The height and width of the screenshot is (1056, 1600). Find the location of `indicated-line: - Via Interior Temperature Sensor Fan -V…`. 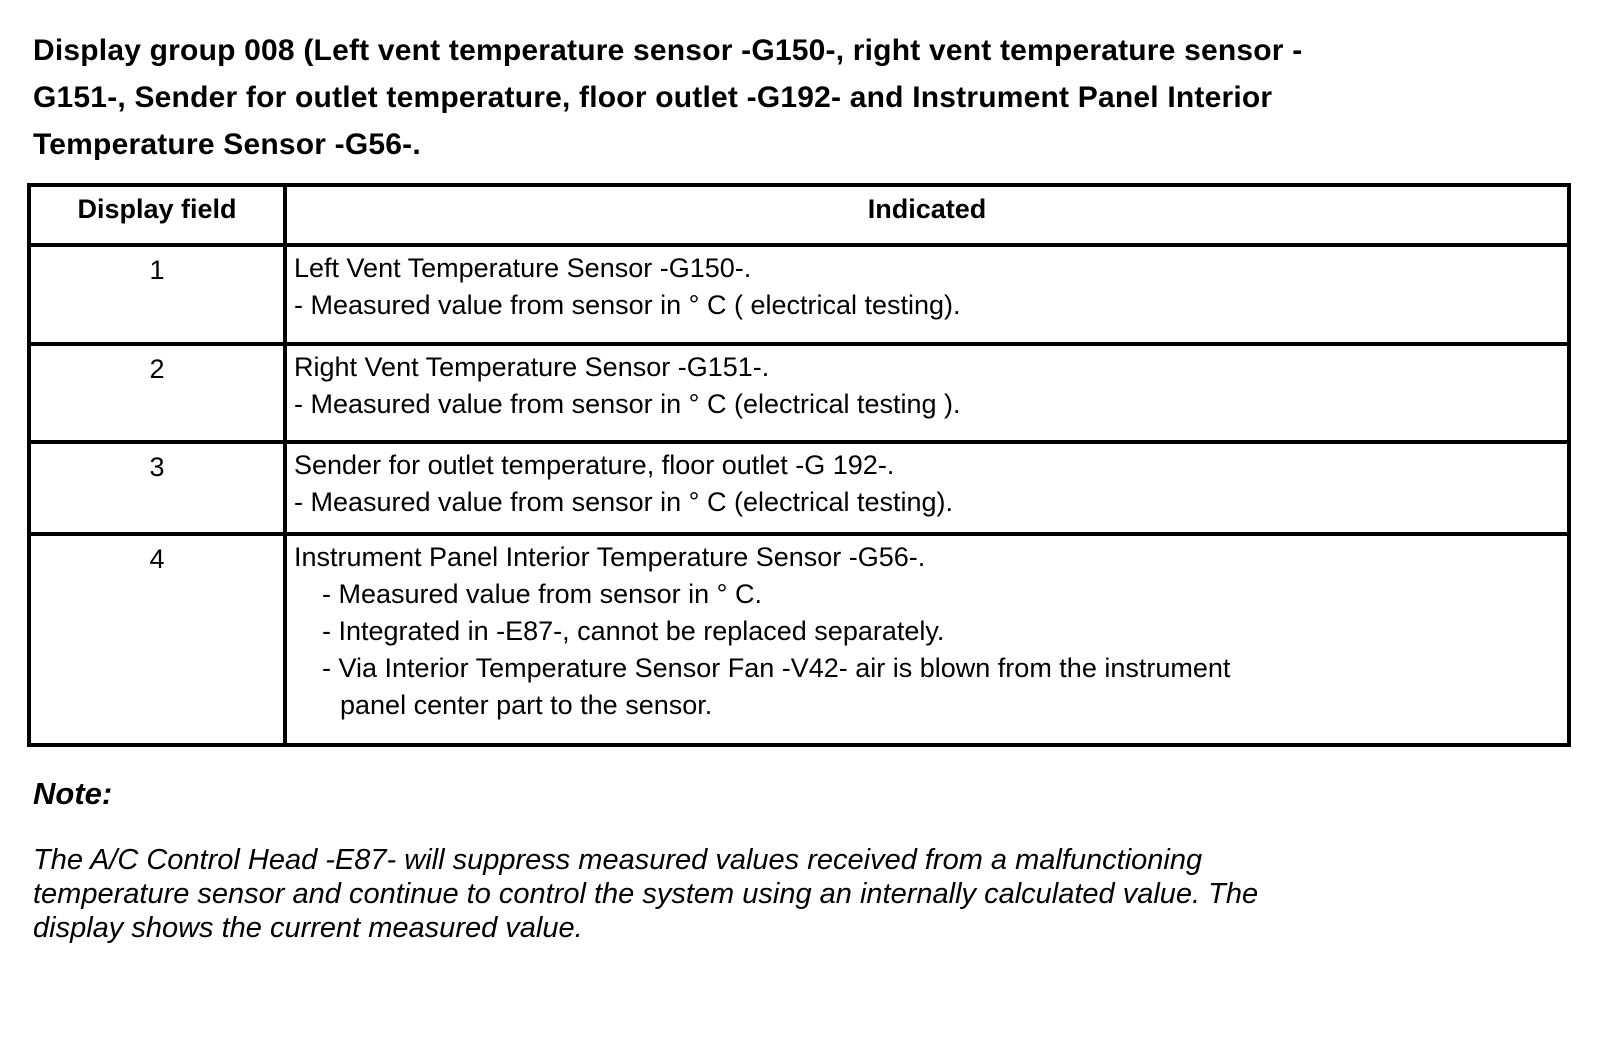

indicated-line: - Via Interior Temperature Sensor Fan -V… is located at coordinates (776, 668).